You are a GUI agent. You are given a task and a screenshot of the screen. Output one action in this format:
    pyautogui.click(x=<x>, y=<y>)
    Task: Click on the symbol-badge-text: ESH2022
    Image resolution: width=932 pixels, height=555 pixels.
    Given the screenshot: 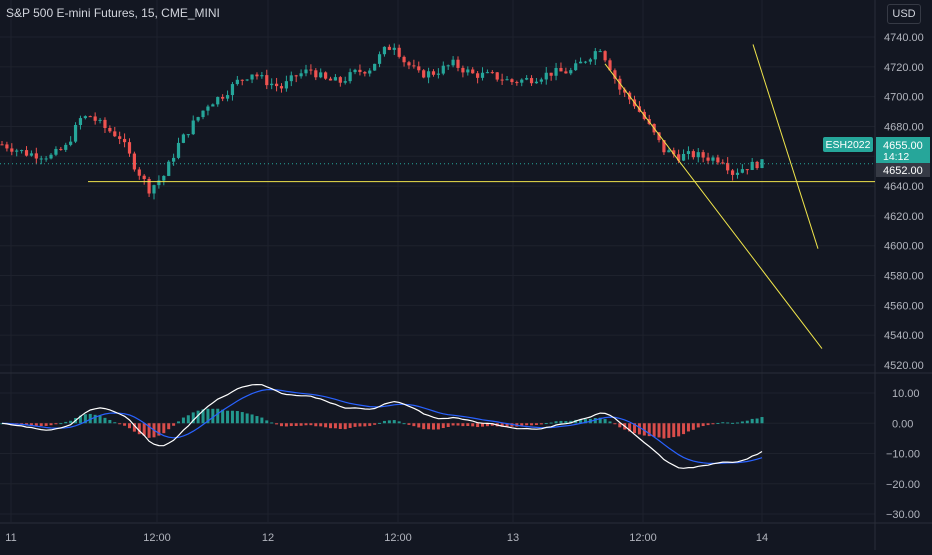 What is the action you would take?
    pyautogui.click(x=848, y=145)
    